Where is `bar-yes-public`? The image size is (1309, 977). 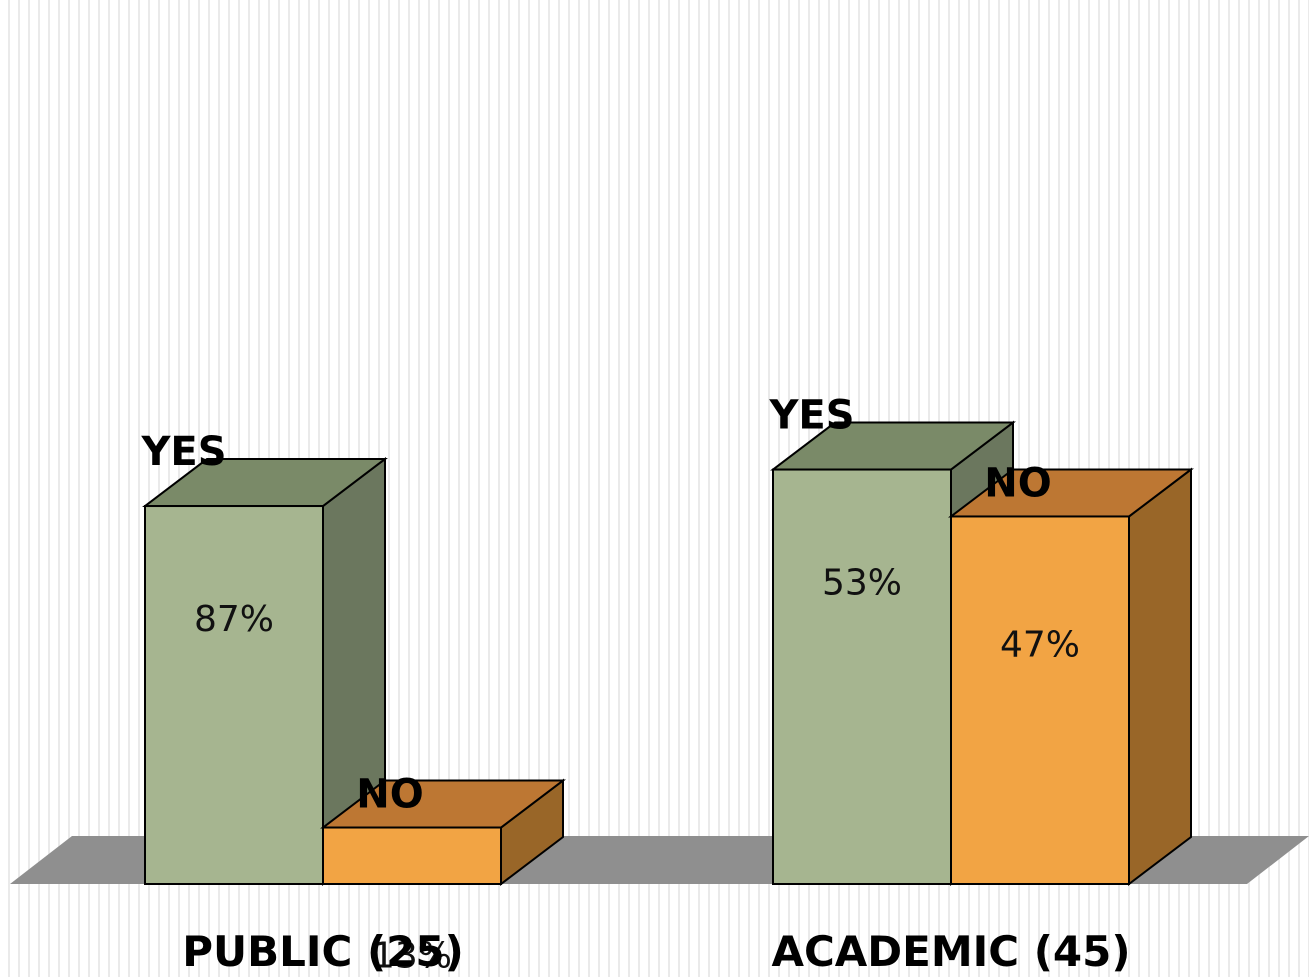
bar-yes-public is located at coordinates (265, 672).